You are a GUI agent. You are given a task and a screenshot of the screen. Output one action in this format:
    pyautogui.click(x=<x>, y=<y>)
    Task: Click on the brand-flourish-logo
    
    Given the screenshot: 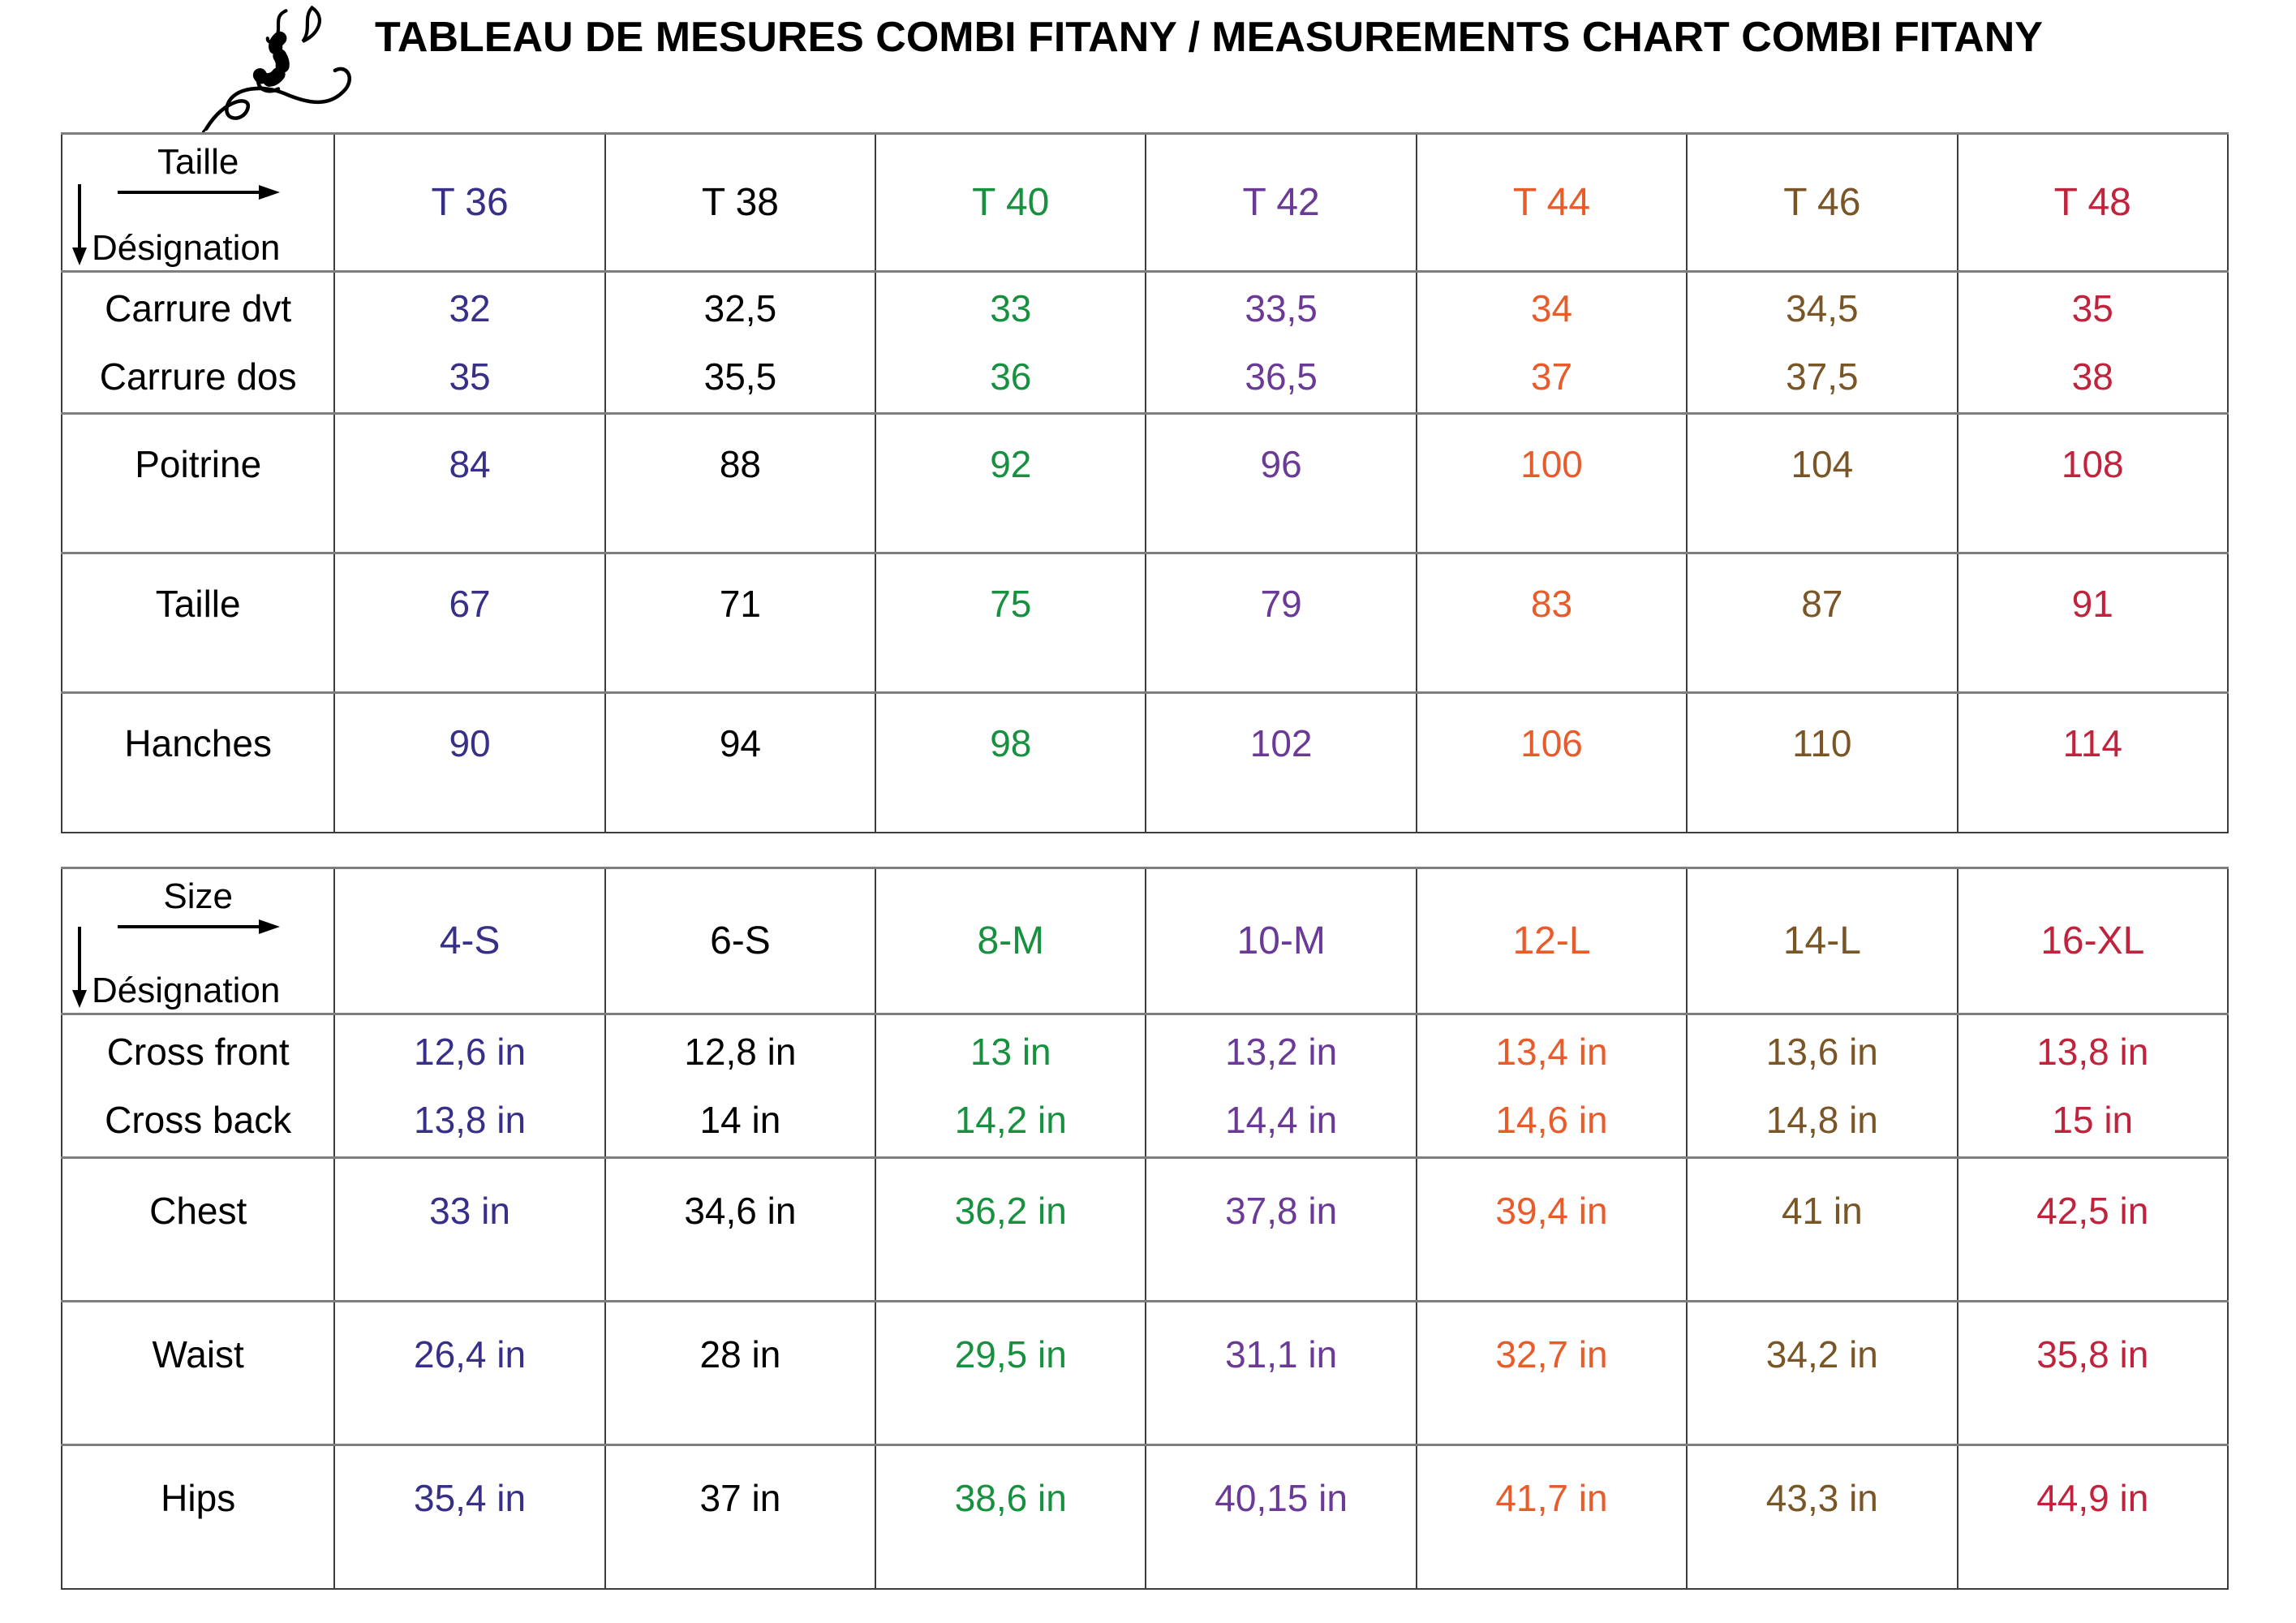 What is the action you would take?
    pyautogui.click(x=276, y=69)
    